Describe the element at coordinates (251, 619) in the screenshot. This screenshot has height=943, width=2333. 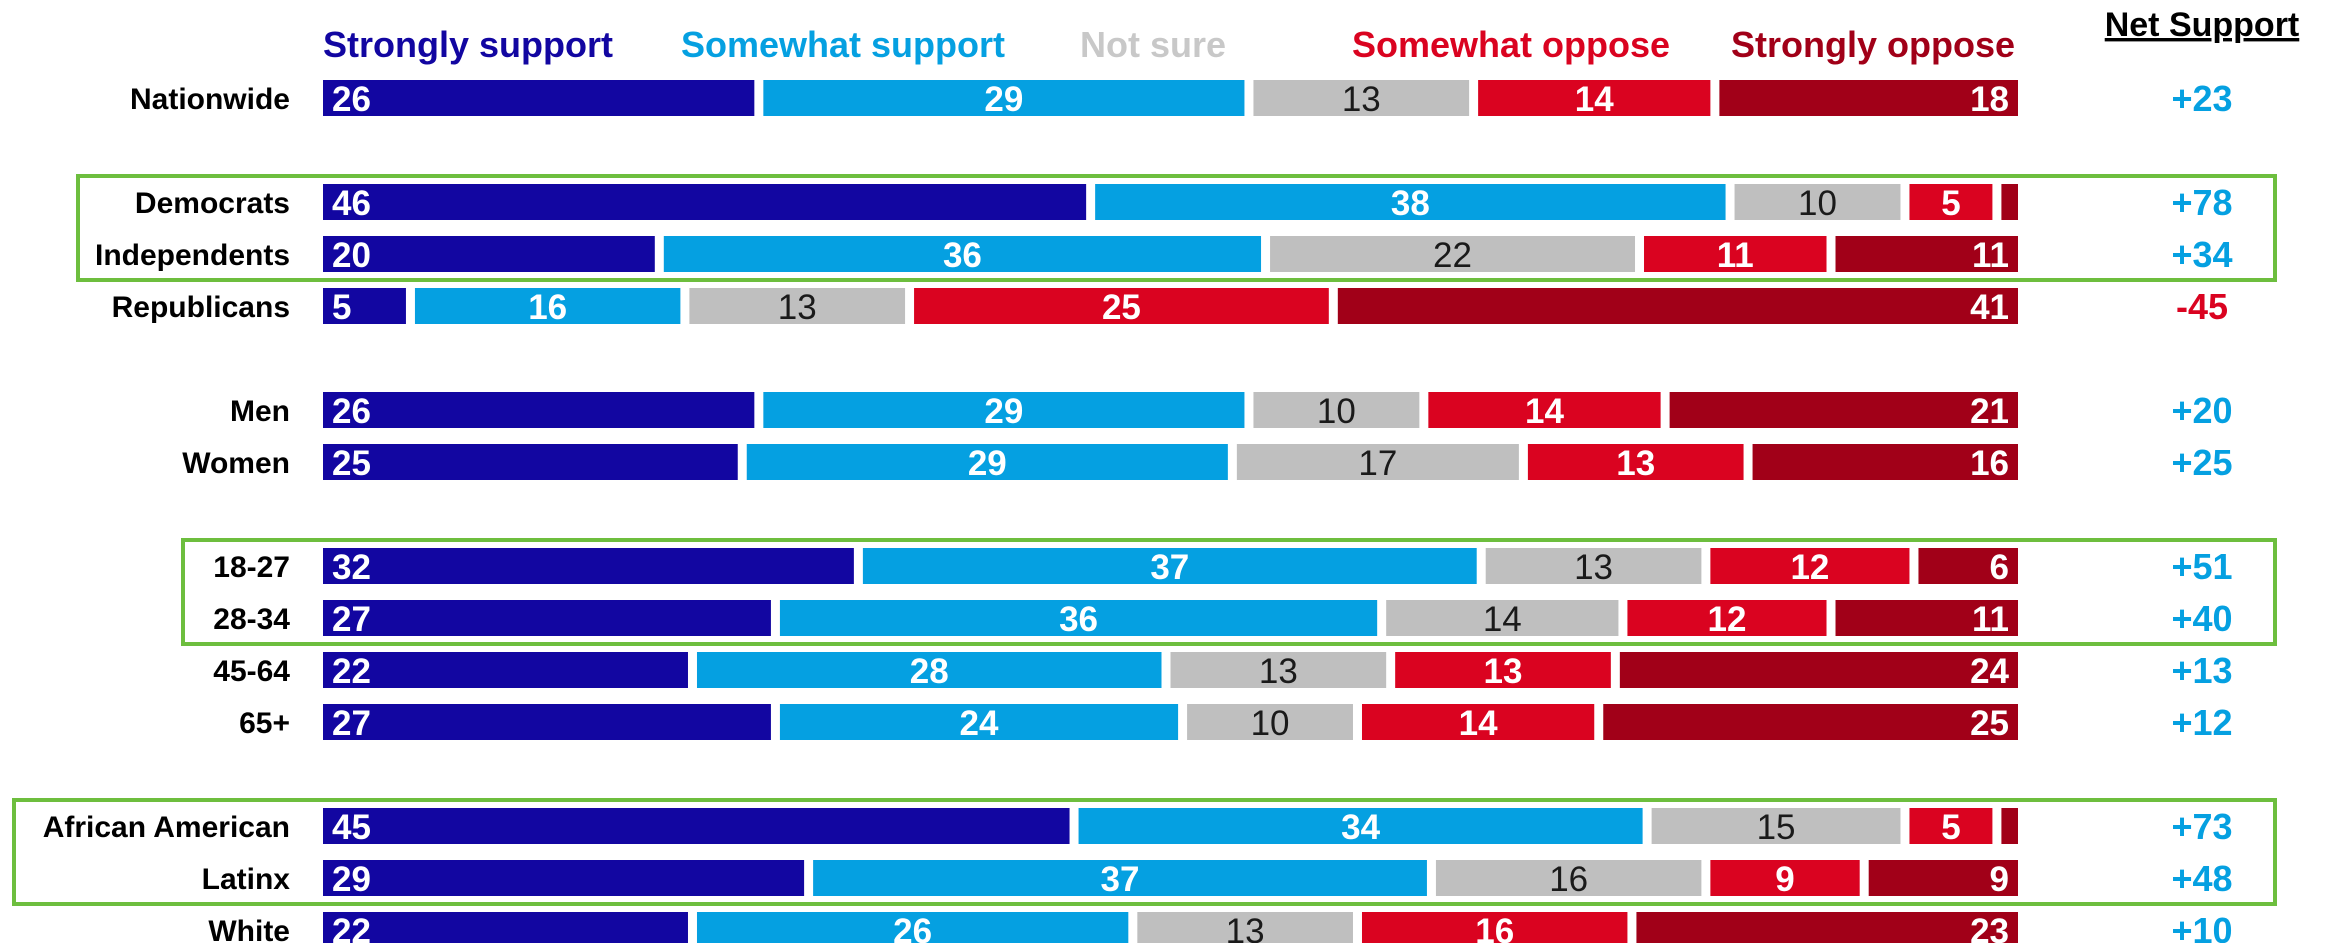
I see `row-label-28-34: 28-34` at that location.